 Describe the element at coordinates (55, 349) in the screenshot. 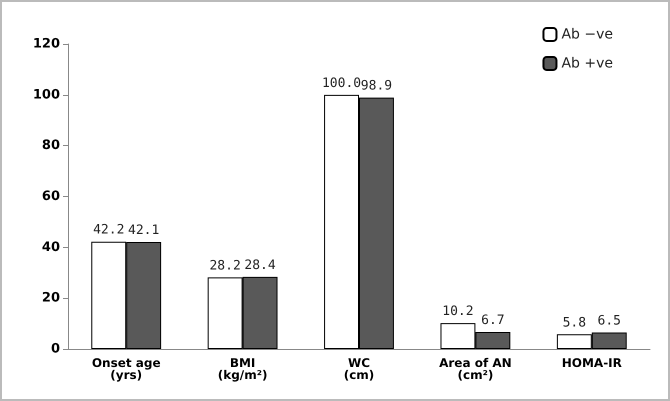

I see `y-tick-label: 0` at that location.